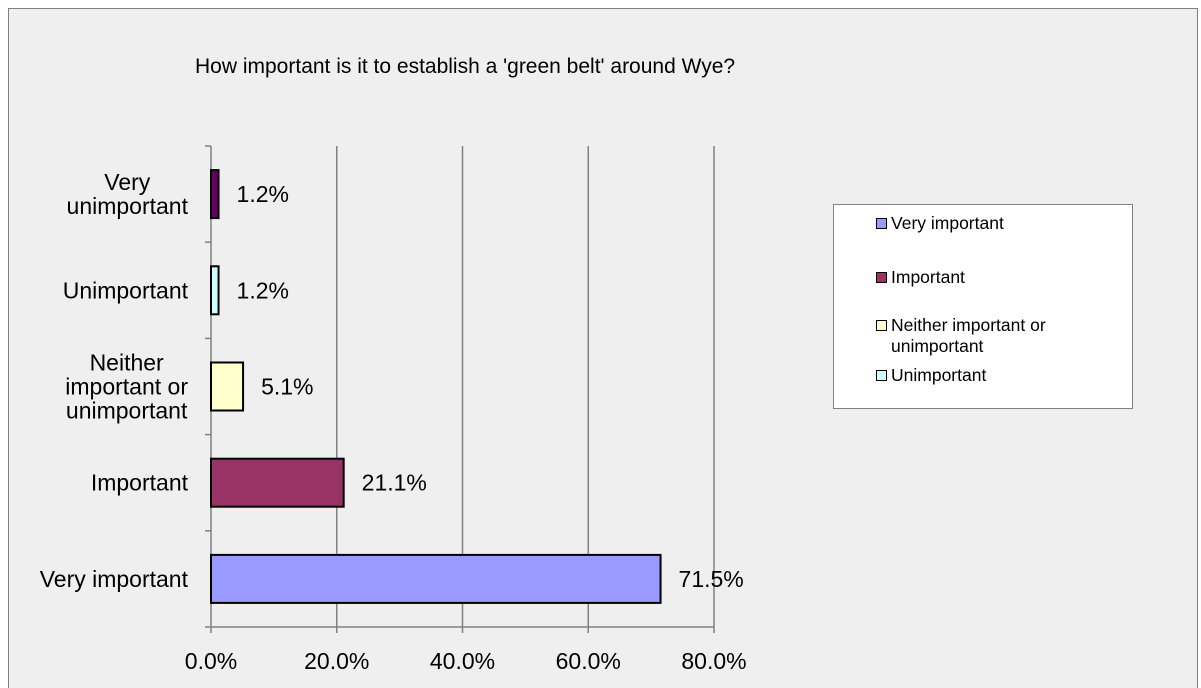  I want to click on x-tick-label: 60.0%, so click(588, 661).